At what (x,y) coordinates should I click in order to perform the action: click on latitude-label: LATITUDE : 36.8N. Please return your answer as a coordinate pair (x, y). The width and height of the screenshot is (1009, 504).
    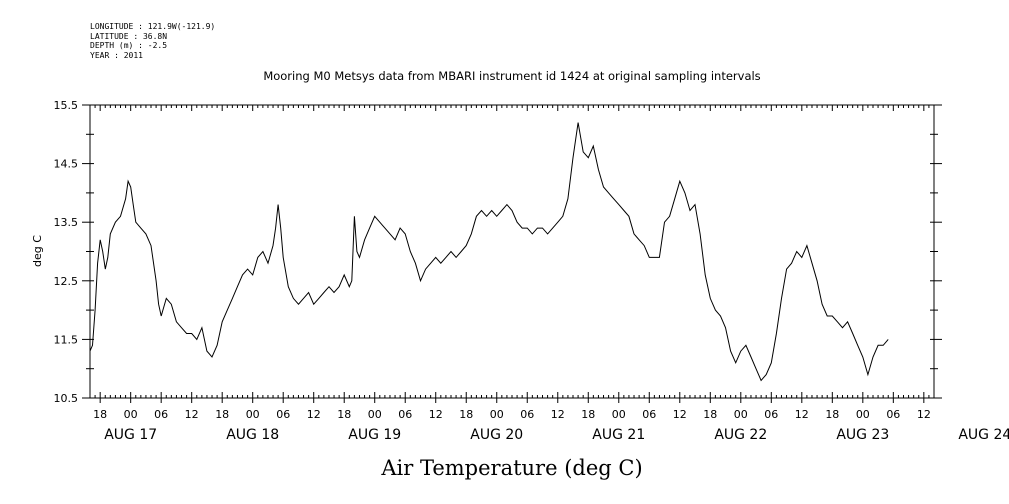
    Looking at the image, I should click on (129, 36).